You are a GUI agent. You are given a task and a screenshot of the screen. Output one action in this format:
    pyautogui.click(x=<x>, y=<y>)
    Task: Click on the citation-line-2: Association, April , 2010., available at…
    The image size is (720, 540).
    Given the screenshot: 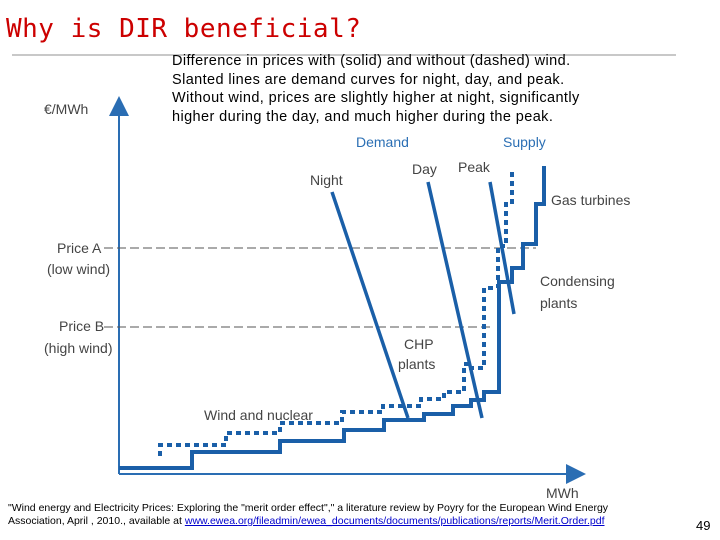 What is the action you would take?
    pyautogui.click(x=353, y=521)
    